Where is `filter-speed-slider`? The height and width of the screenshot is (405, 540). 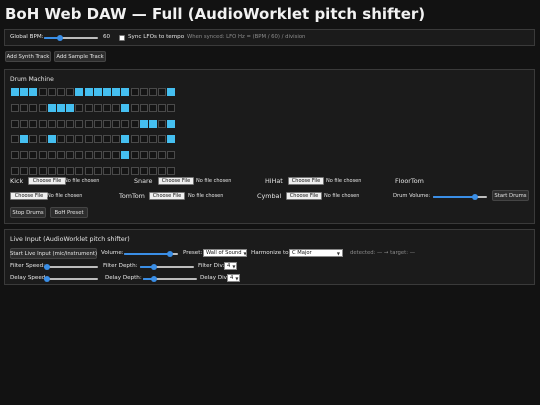
filter-speed-slider is located at coordinates (70, 267).